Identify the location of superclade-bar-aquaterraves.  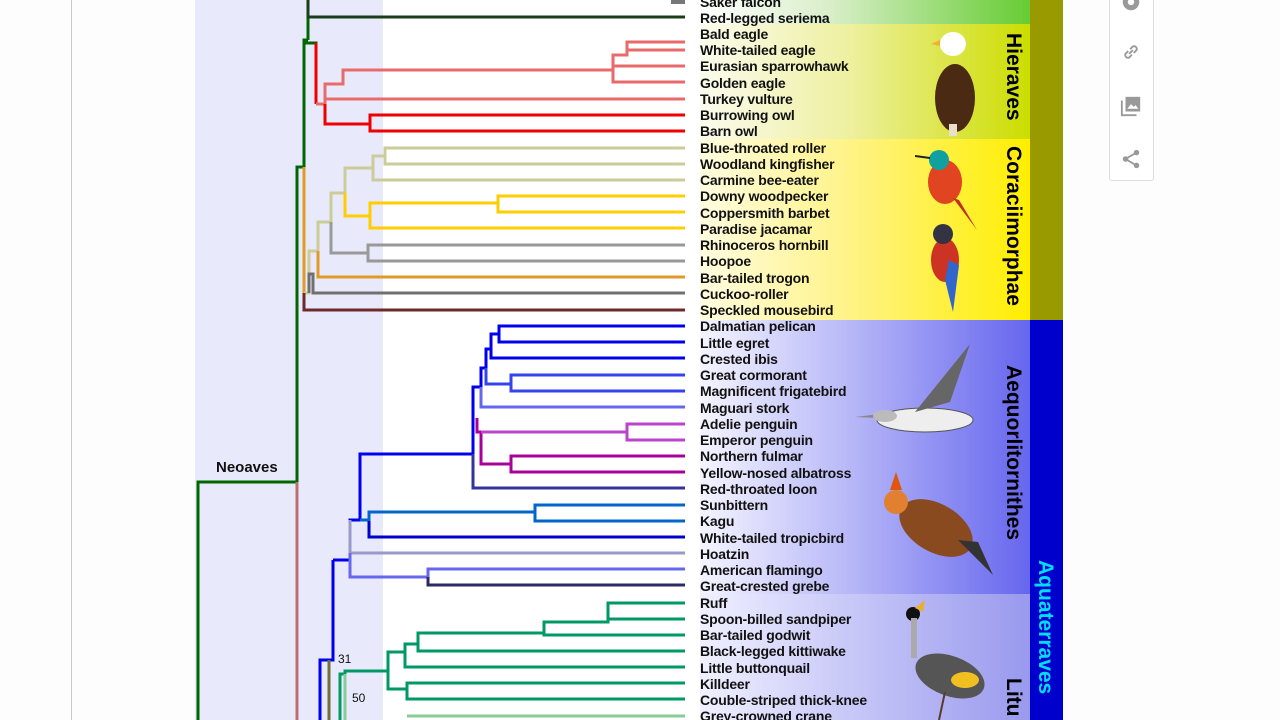
(1046, 520).